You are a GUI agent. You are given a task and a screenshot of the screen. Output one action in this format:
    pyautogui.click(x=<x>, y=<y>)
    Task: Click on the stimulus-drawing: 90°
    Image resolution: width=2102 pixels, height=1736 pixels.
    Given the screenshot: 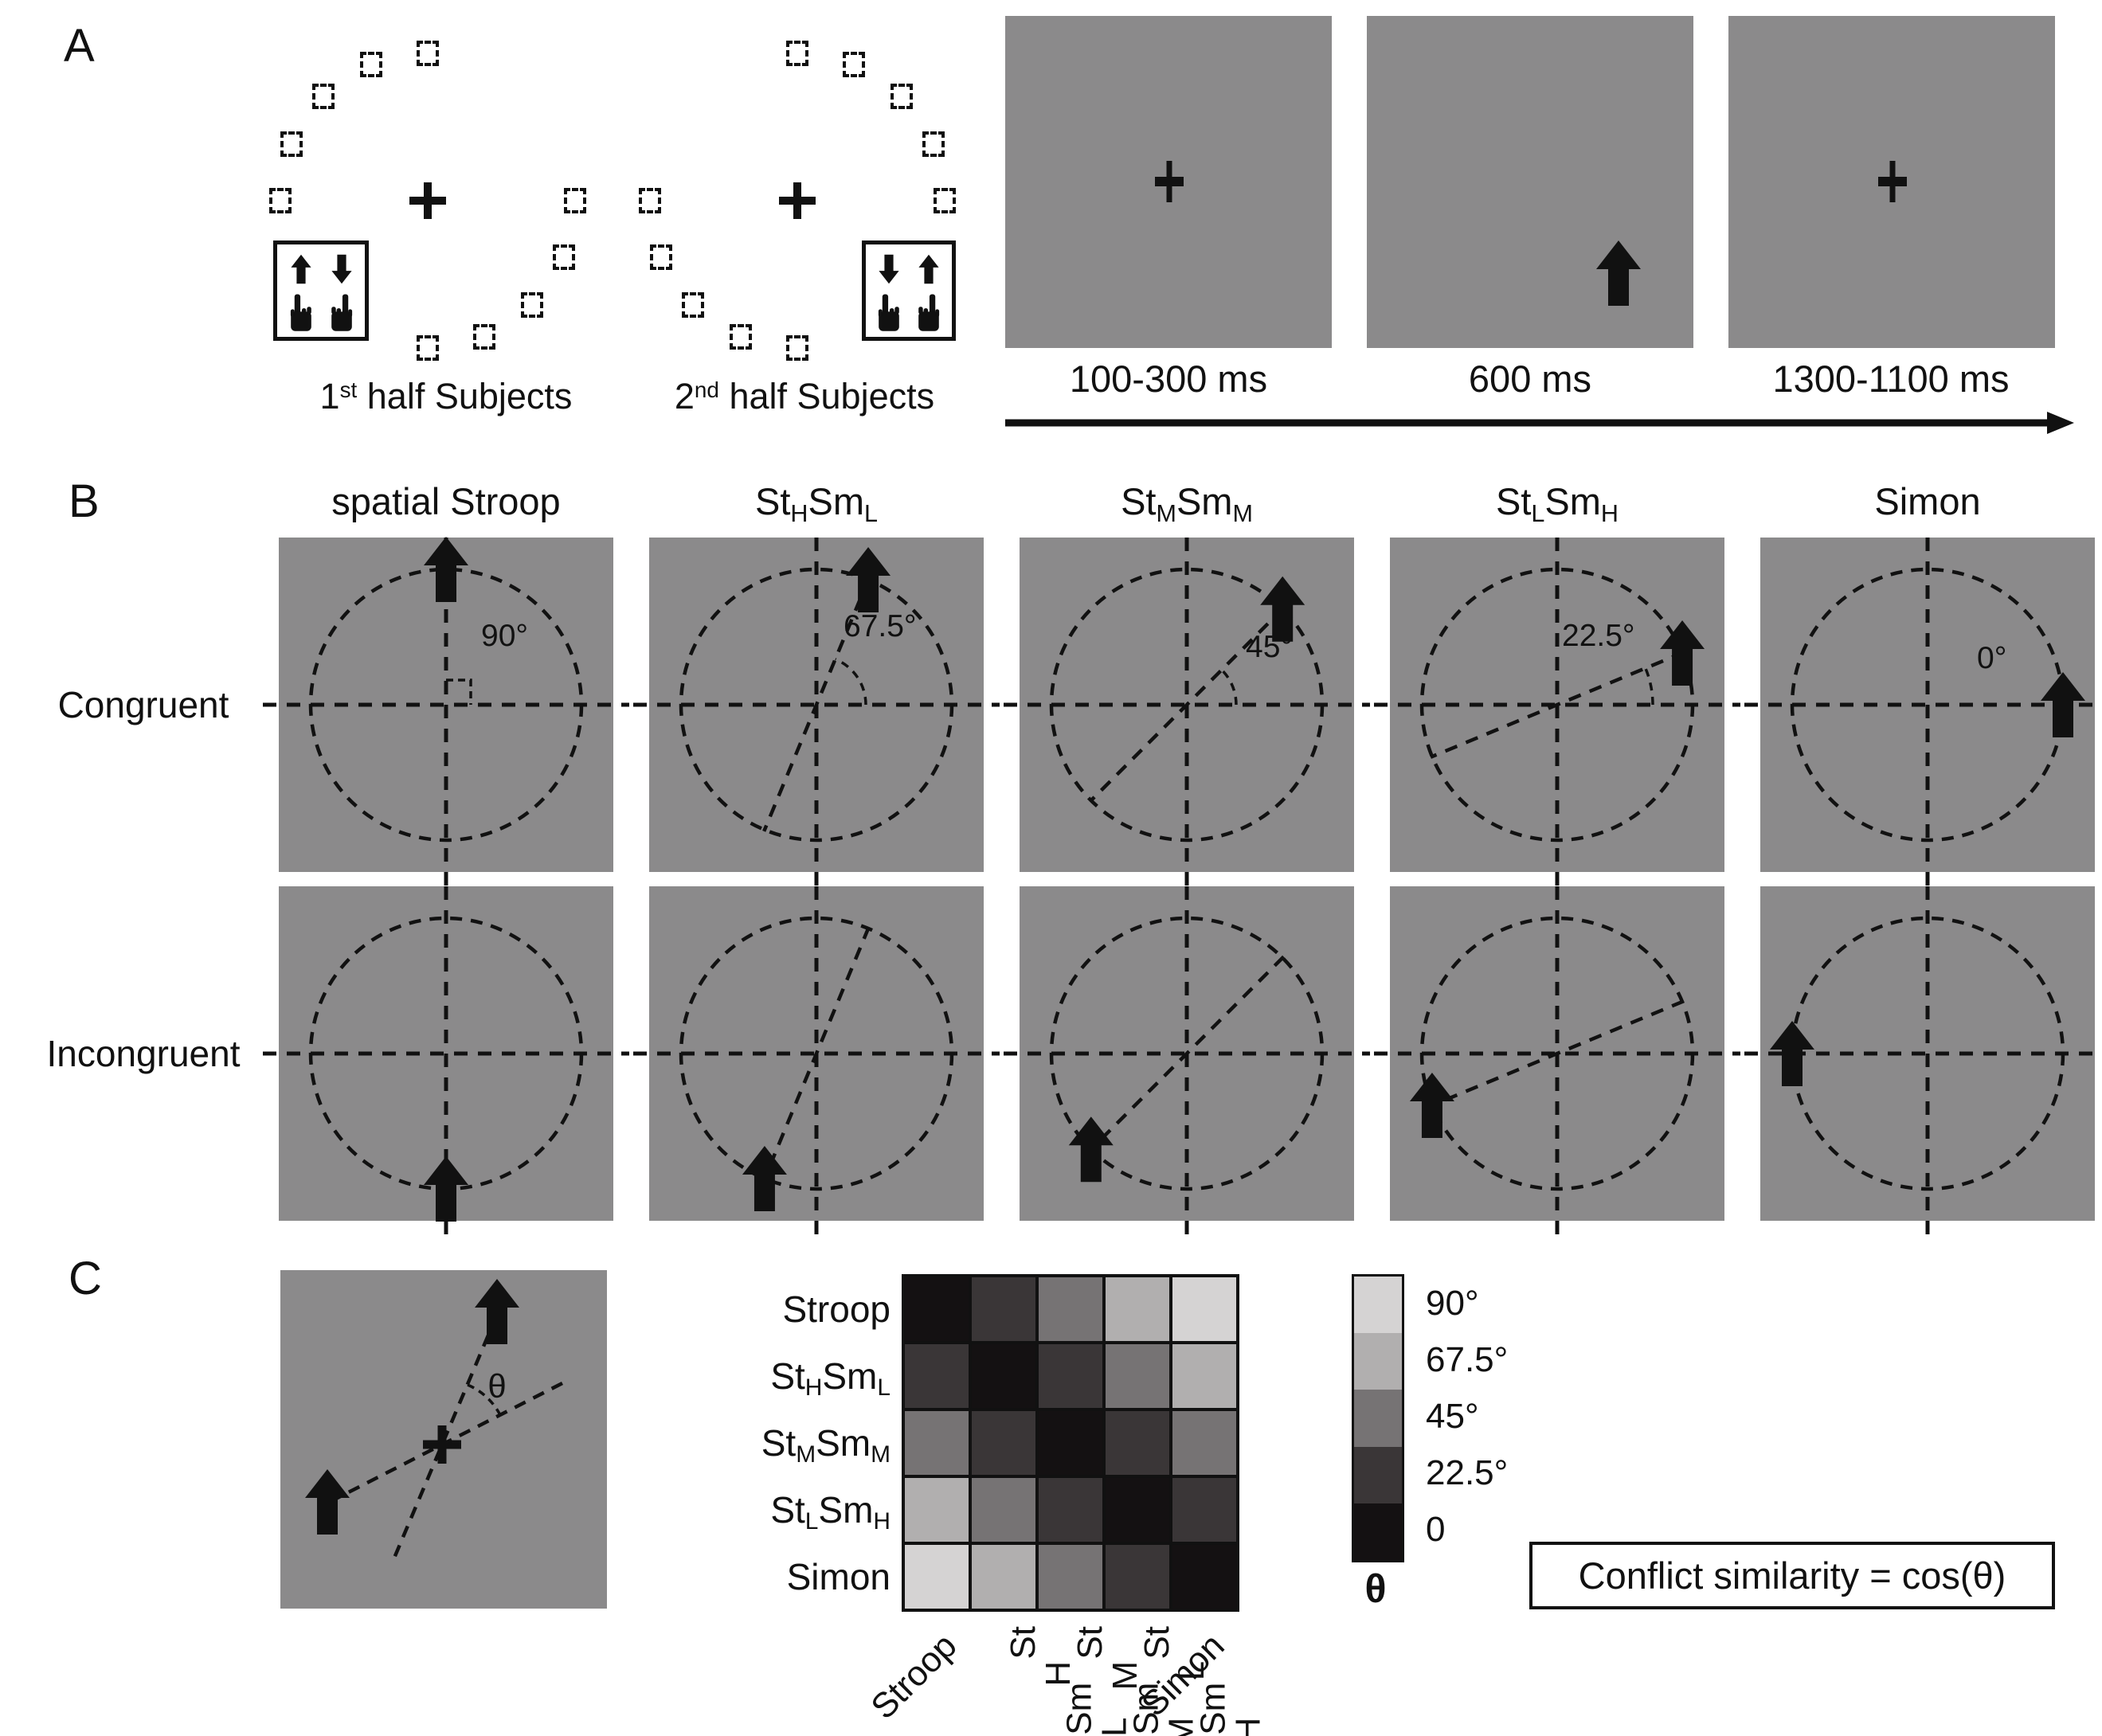 What is the action you would take?
    pyautogui.click(x=446, y=716)
    